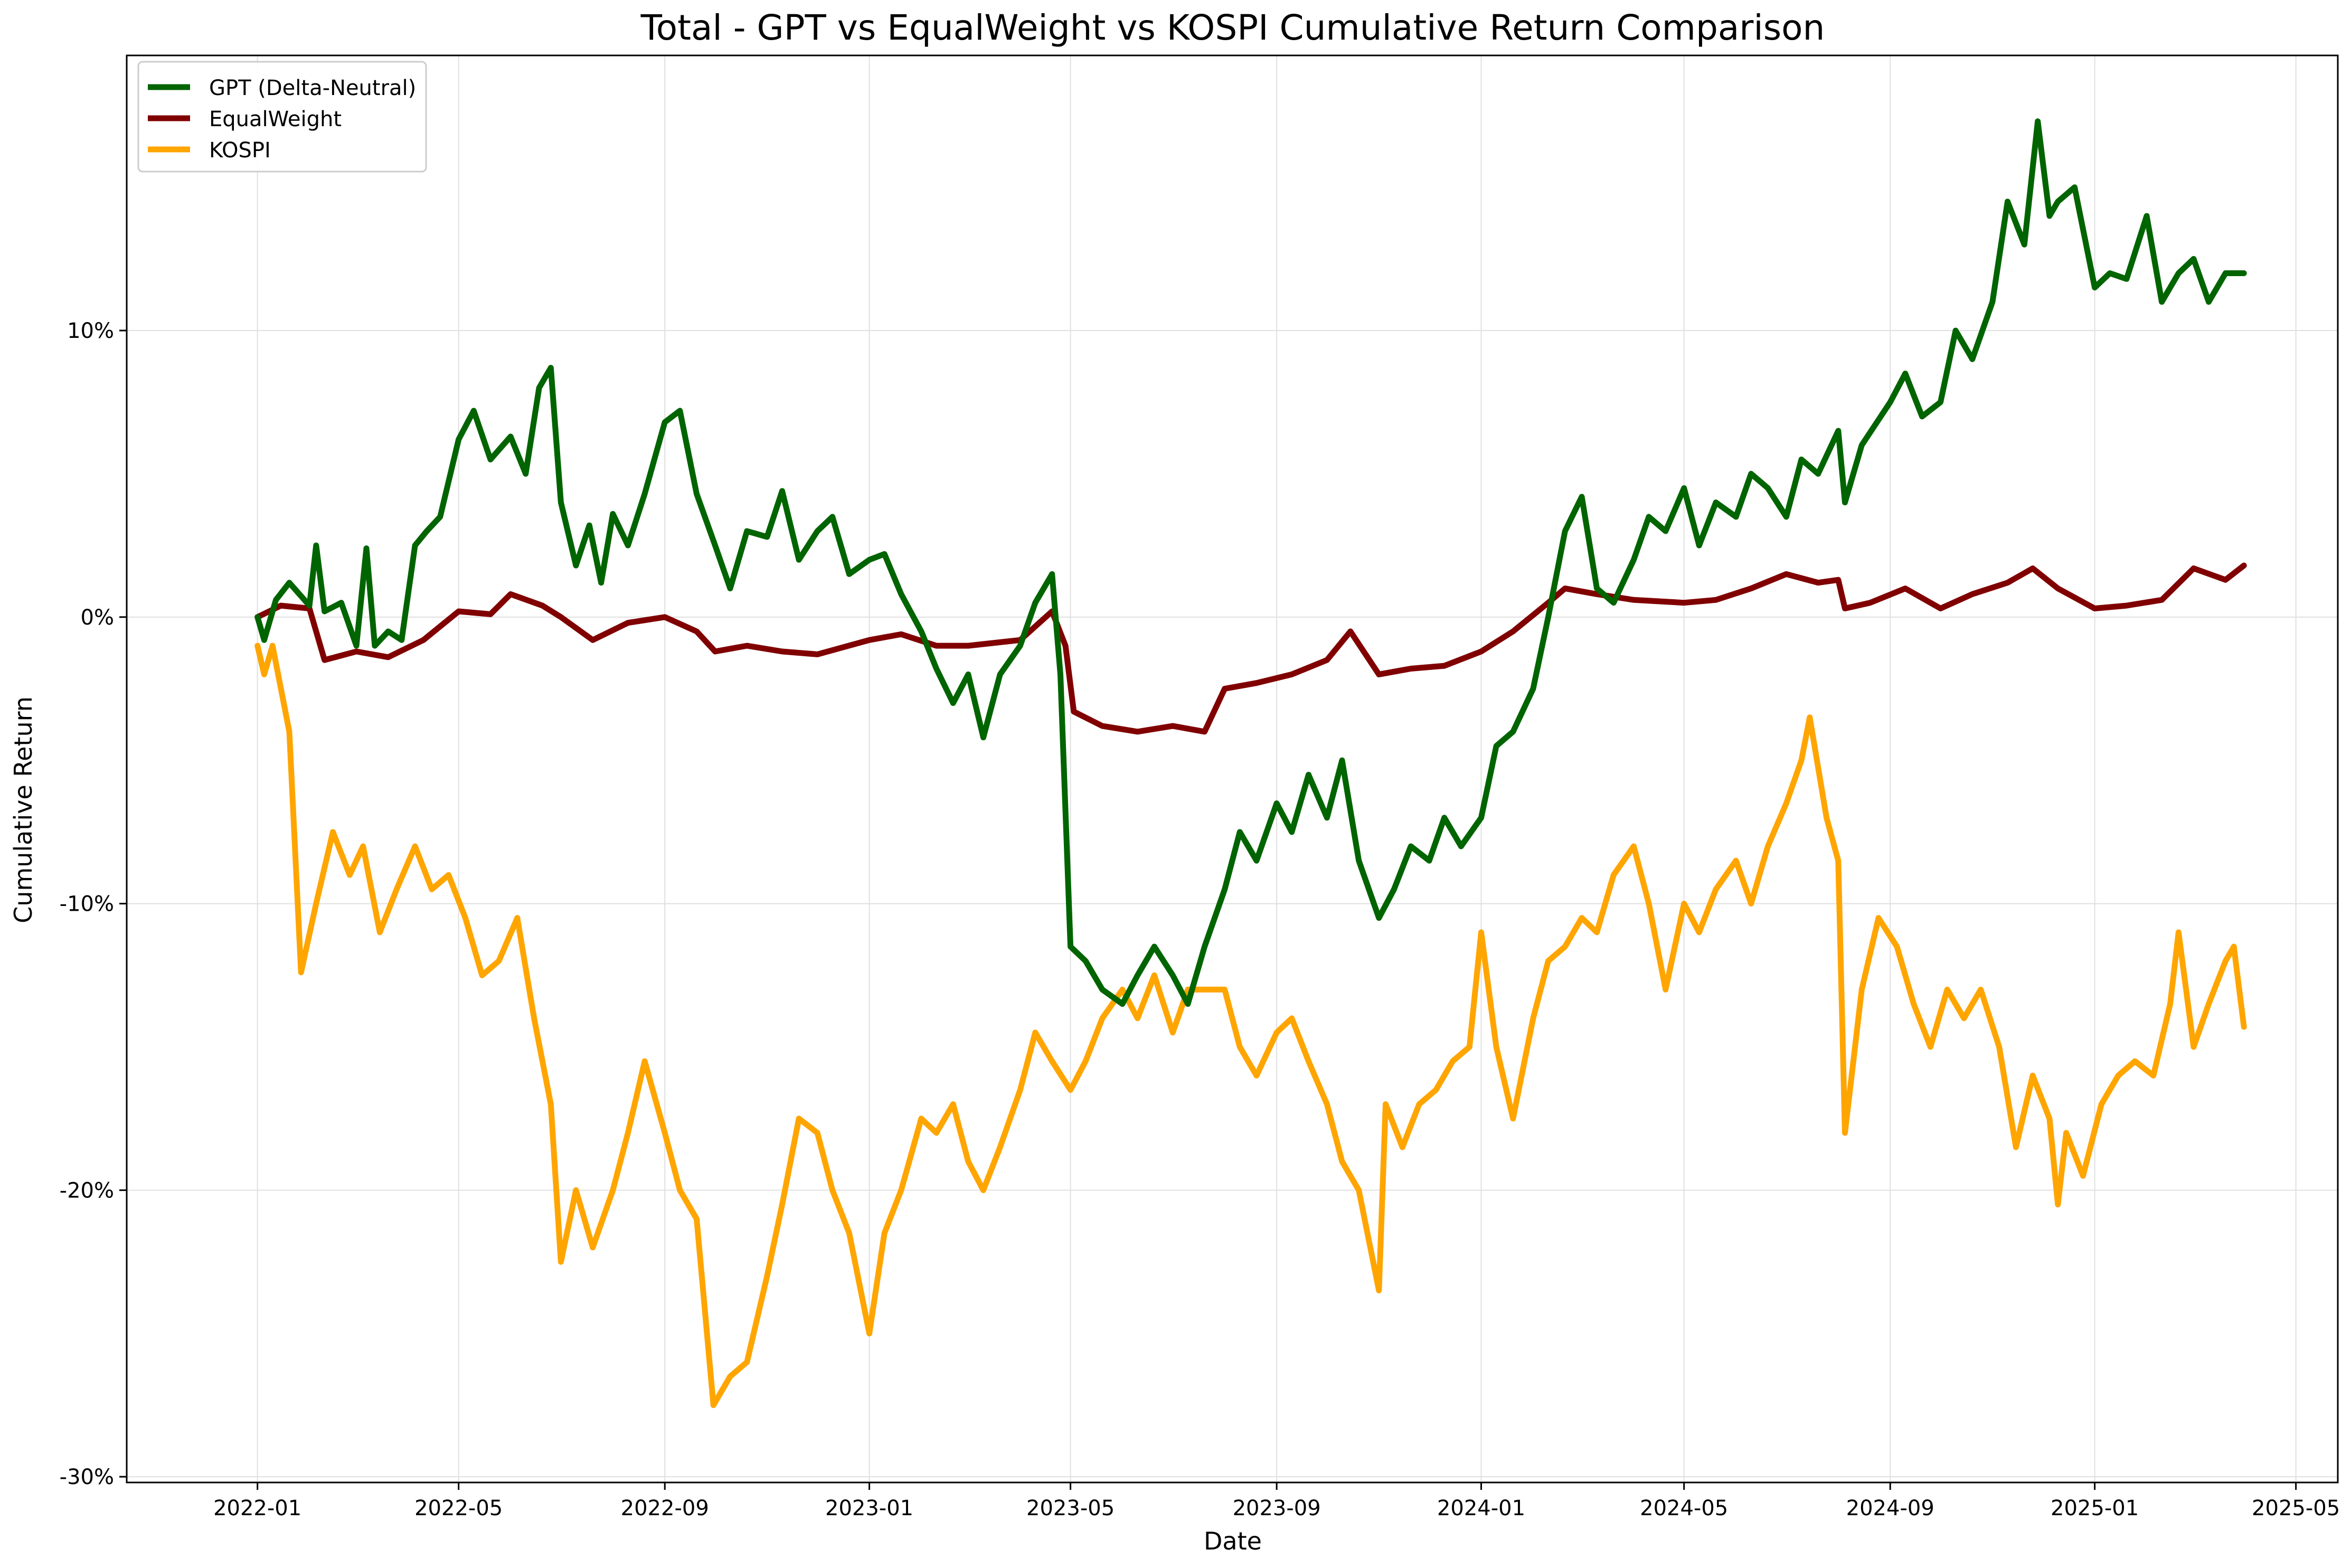 The height and width of the screenshot is (1568, 2351). What do you see at coordinates (275, 119) in the screenshot?
I see `legend-label-equalweight: EqualWeight` at bounding box center [275, 119].